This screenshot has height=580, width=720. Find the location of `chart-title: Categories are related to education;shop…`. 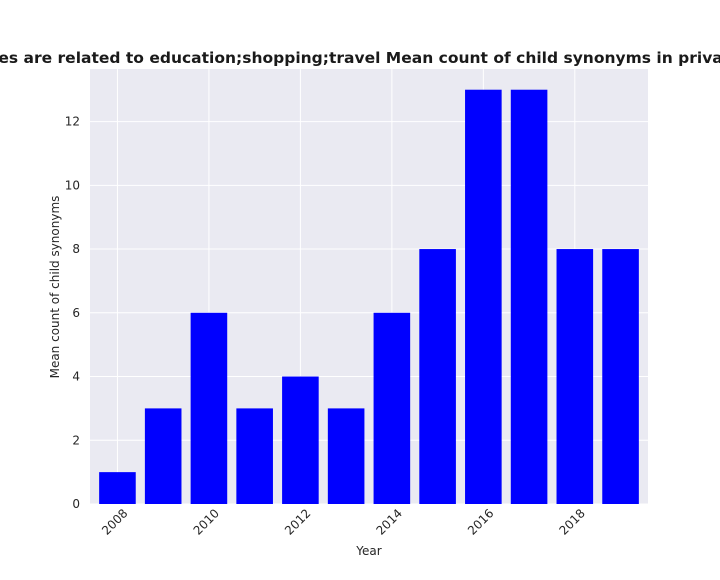

chart-title: Categories are related to education;shop… is located at coordinates (360, 58).